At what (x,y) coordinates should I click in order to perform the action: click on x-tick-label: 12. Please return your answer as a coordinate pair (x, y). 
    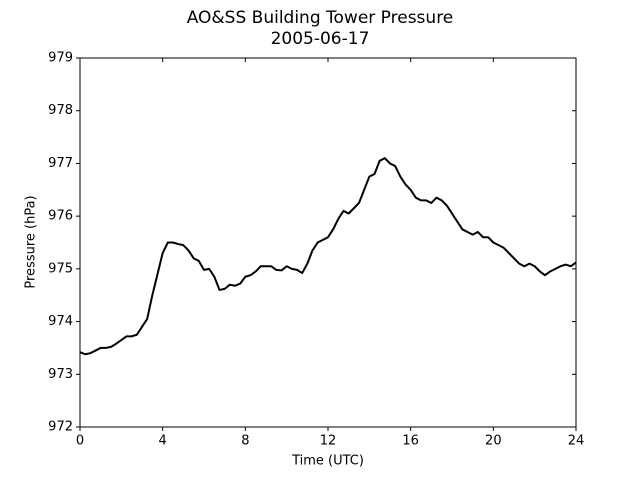
    Looking at the image, I should click on (328, 441).